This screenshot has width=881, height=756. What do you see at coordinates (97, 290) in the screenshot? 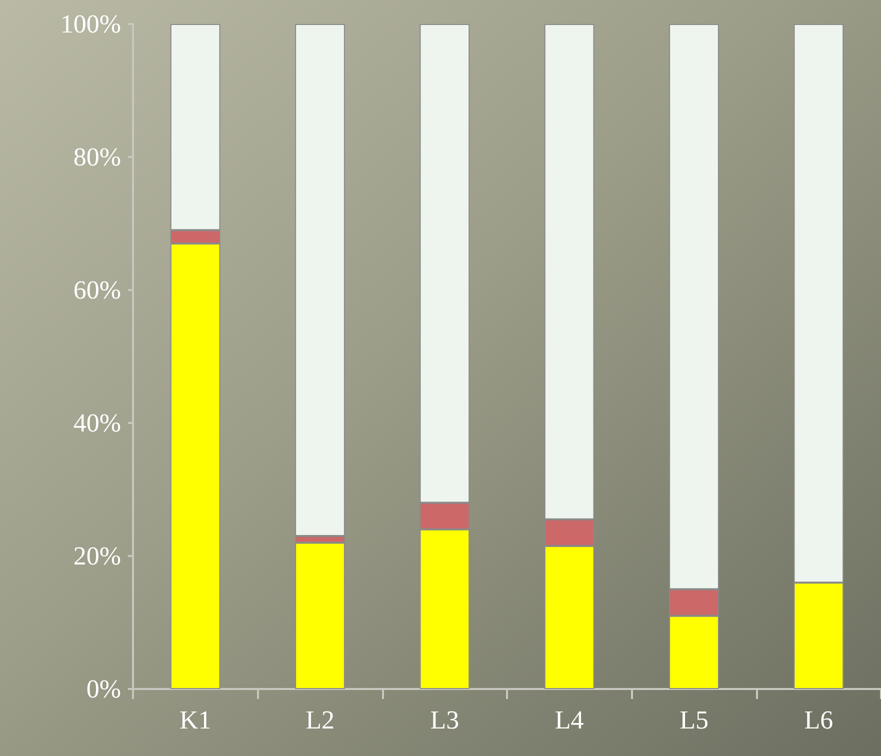
I see `y-tick-label: 60%` at bounding box center [97, 290].